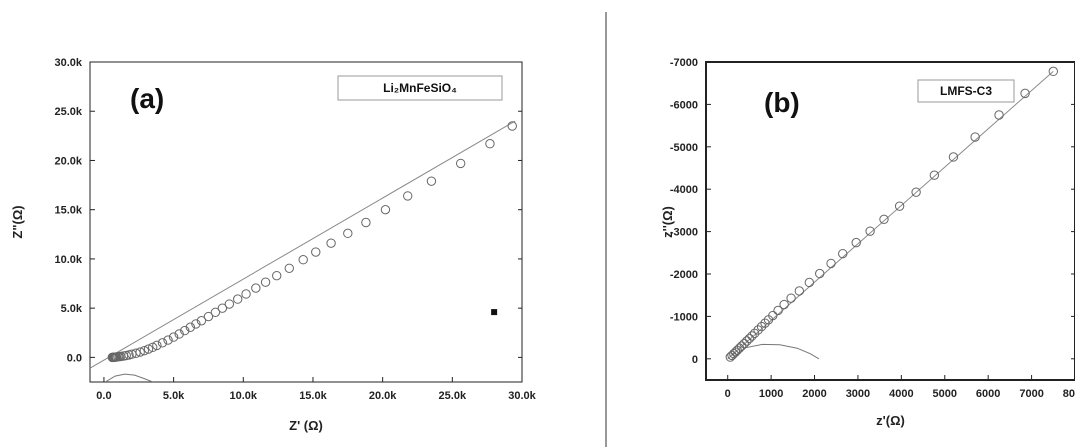 This screenshot has width=1075, height=447. I want to click on x-axis-label: z'(Ω), so click(890, 420).